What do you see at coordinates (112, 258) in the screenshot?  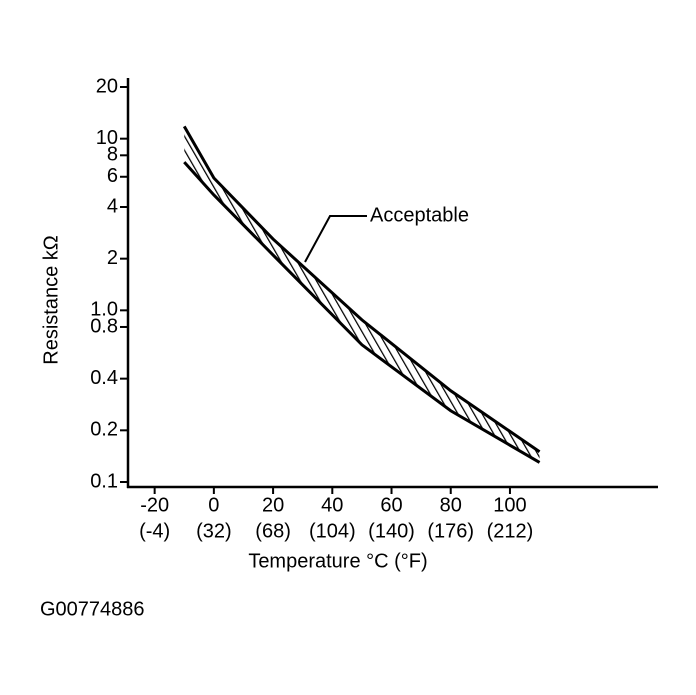 I see `y-tick-label: 2` at bounding box center [112, 258].